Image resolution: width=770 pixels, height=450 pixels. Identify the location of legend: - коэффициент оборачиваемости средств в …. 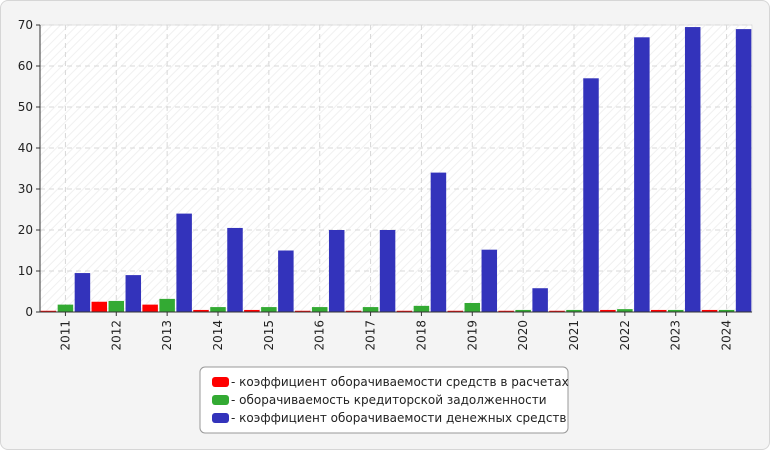
(384, 400).